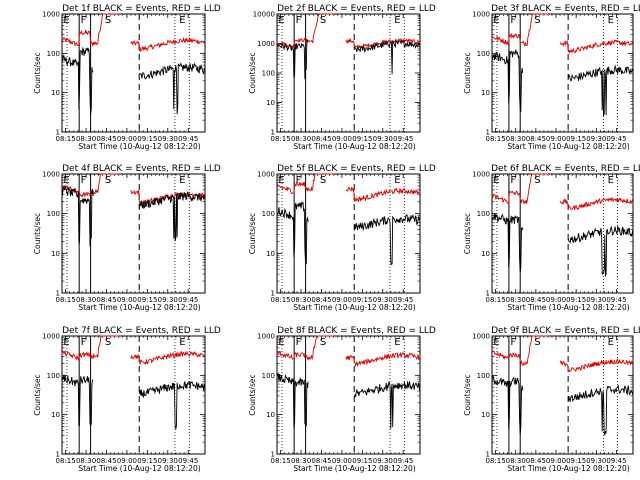 The width and height of the screenshot is (640, 480). Describe the element at coordinates (264, 15) in the screenshot. I see `y-tick-label: 10000` at that location.